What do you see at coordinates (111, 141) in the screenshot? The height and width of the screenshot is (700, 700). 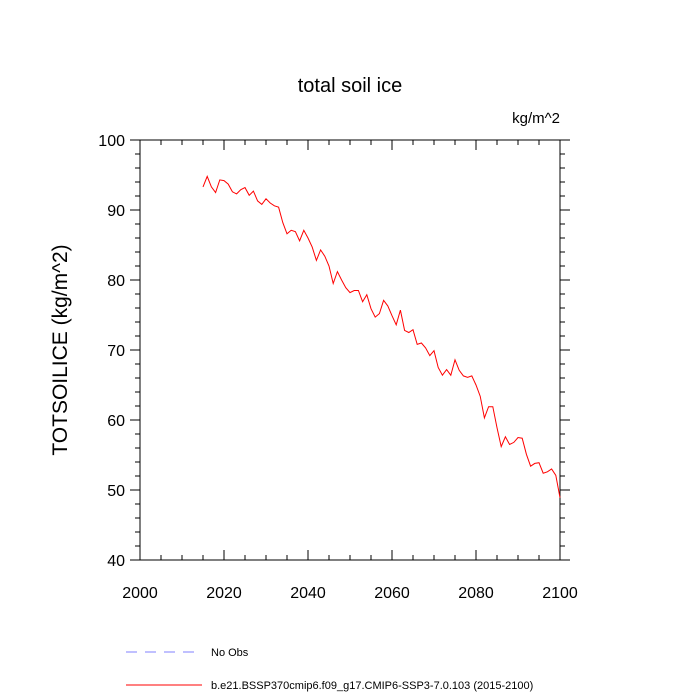 I see `y-tick-label: 100` at bounding box center [111, 141].